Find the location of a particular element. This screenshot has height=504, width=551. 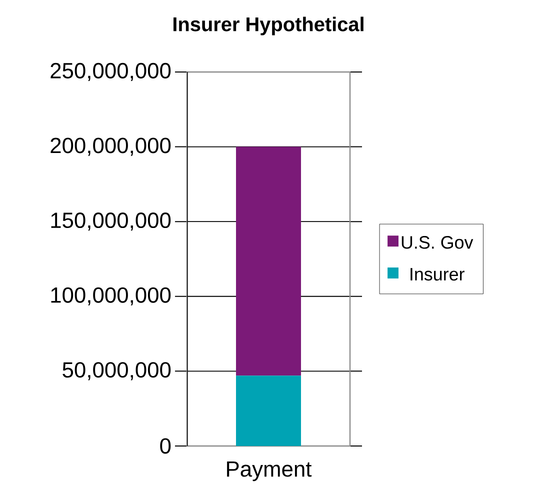

legend-label: Insurer is located at coordinates (437, 274).